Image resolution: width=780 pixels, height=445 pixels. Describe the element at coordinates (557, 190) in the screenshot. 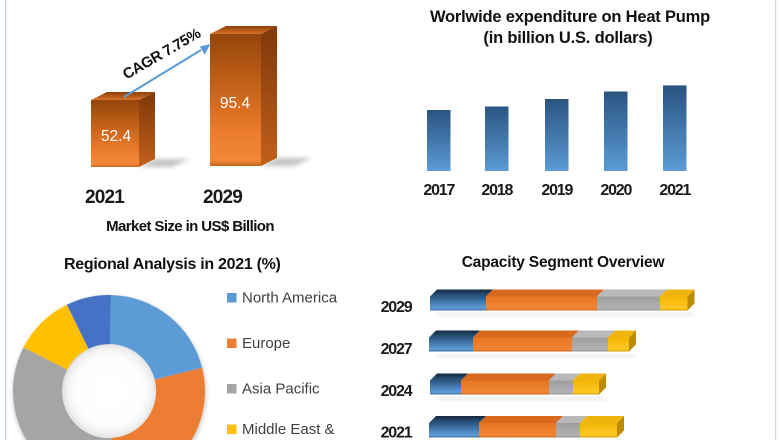

I see `svg-text: 2019` at that location.